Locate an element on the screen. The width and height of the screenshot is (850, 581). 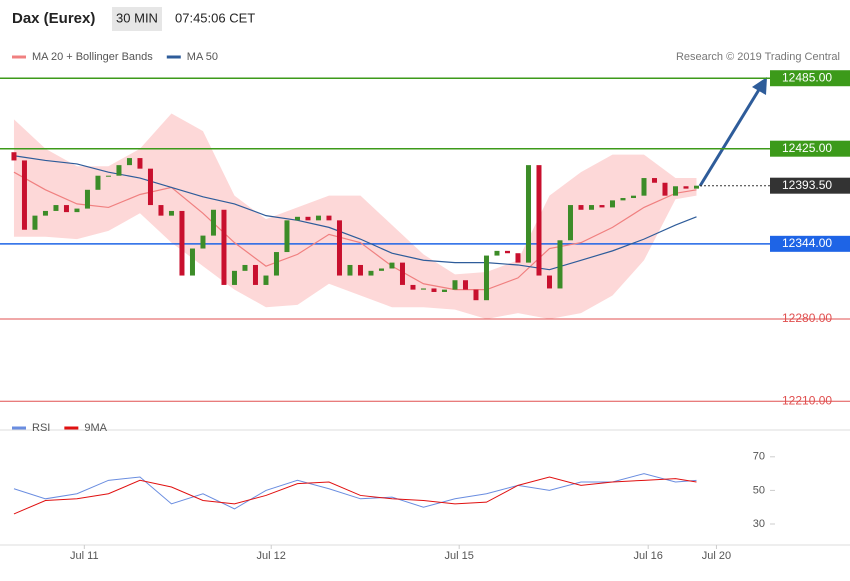
x-tick-label: Jul 16 is located at coordinates (648, 556).